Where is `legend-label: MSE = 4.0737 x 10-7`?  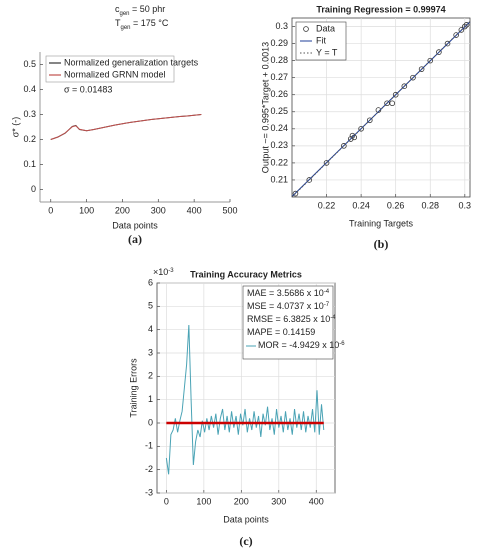
legend-label: MSE = 4.0737 x 10-7 is located at coordinates (288, 306).